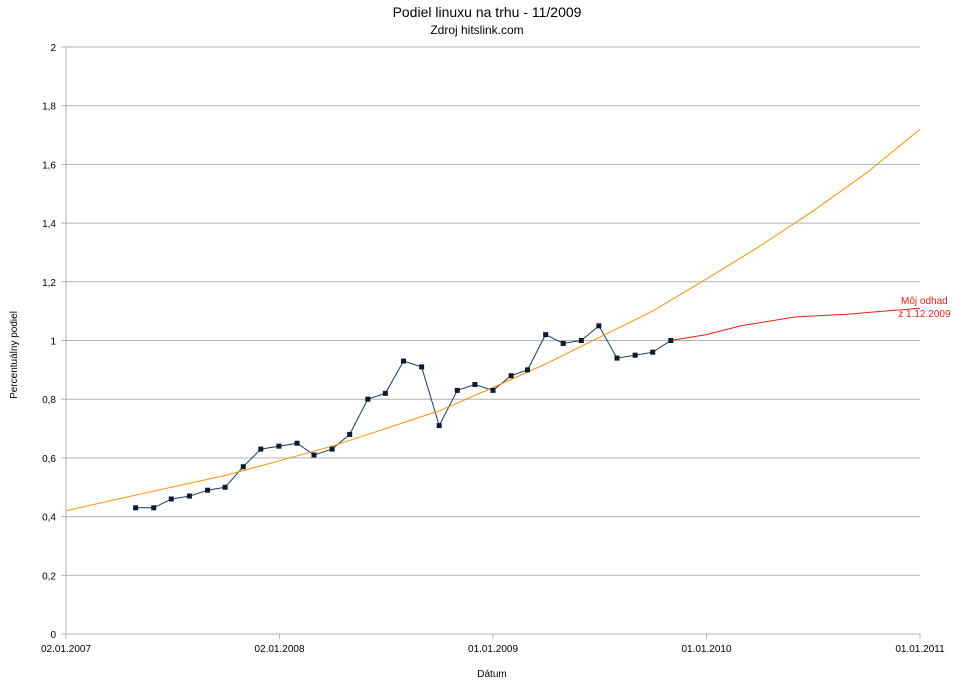 Image resolution: width=953 pixels, height=687 pixels. What do you see at coordinates (53, 635) in the screenshot?
I see `y-tick-label: 0` at bounding box center [53, 635].